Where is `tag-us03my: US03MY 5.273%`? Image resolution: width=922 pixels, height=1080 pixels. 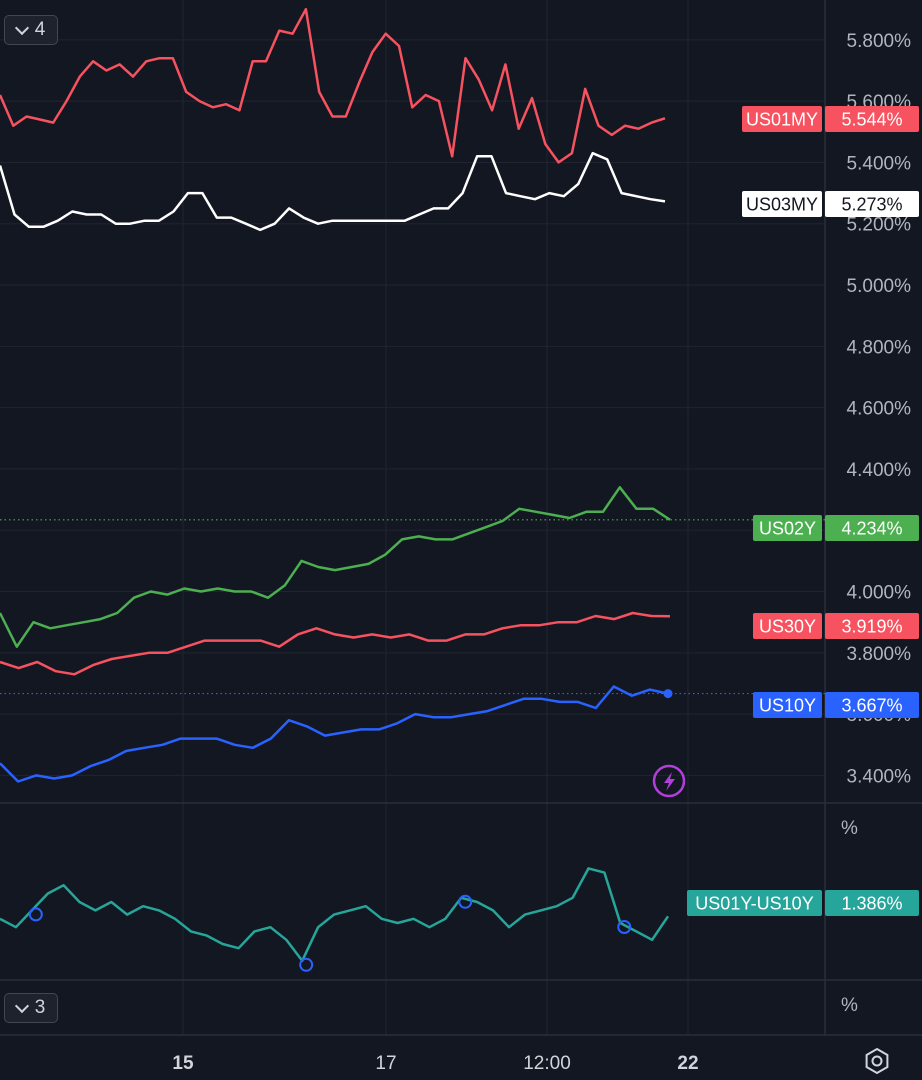
tag-us03my: US03MY 5.273% is located at coordinates (830, 204).